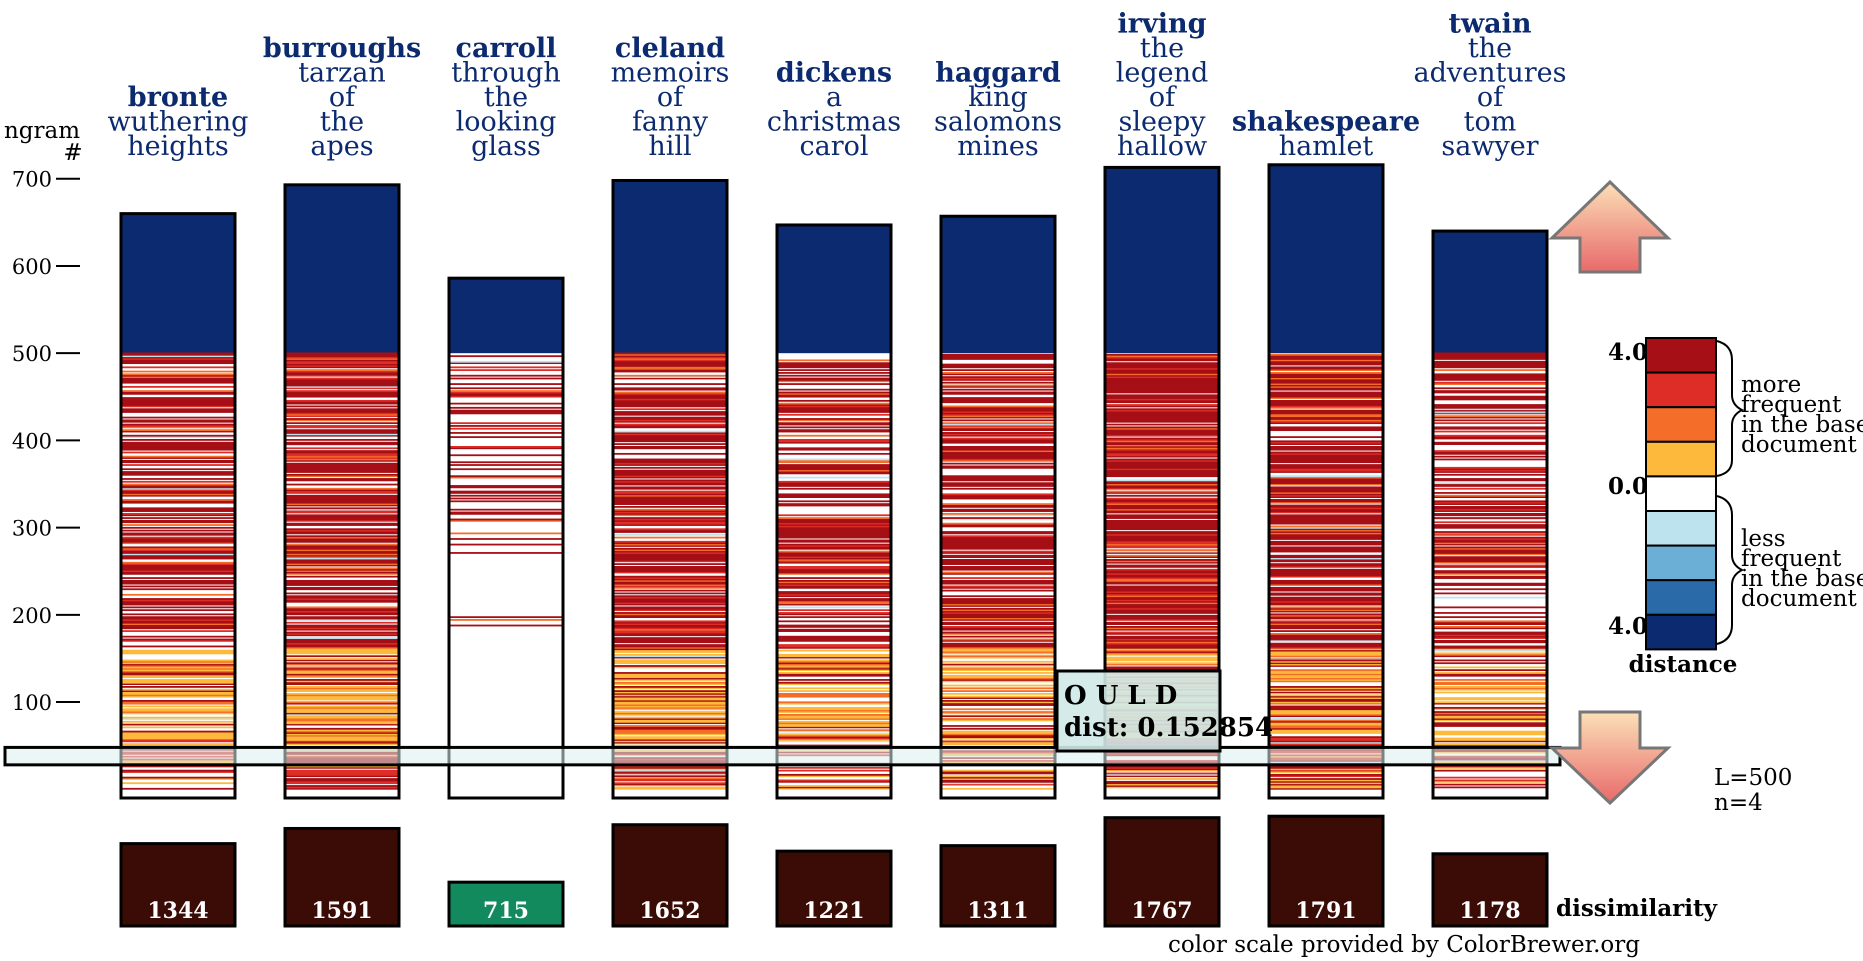 This screenshot has height=961, width=1863. I want to click on upper-block, so click(178, 283).